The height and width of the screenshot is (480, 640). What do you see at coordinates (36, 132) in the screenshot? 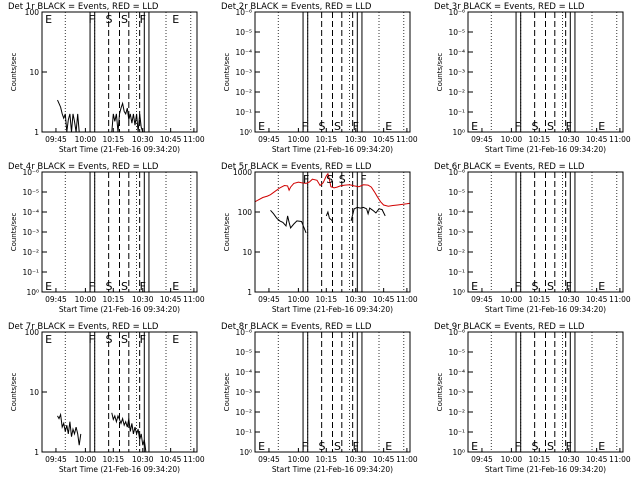
I see `y-tick-label: 1` at bounding box center [36, 132].